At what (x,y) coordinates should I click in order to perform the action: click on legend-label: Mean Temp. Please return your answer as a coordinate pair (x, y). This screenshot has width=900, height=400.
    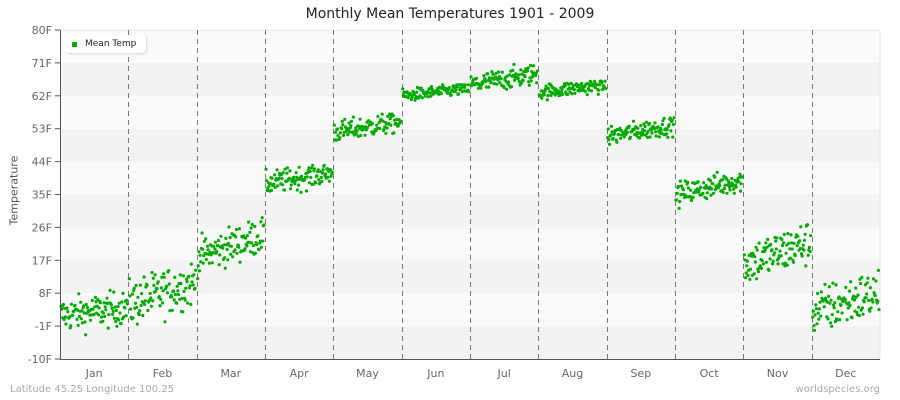
    Looking at the image, I should click on (111, 44).